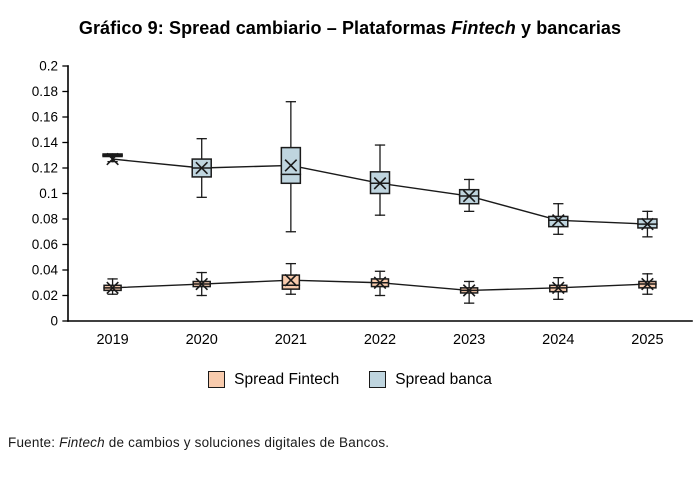 This screenshot has width=700, height=478. Describe the element at coordinates (45, 244) in the screenshot. I see `y-axis-tick-label: 0.06` at that location.